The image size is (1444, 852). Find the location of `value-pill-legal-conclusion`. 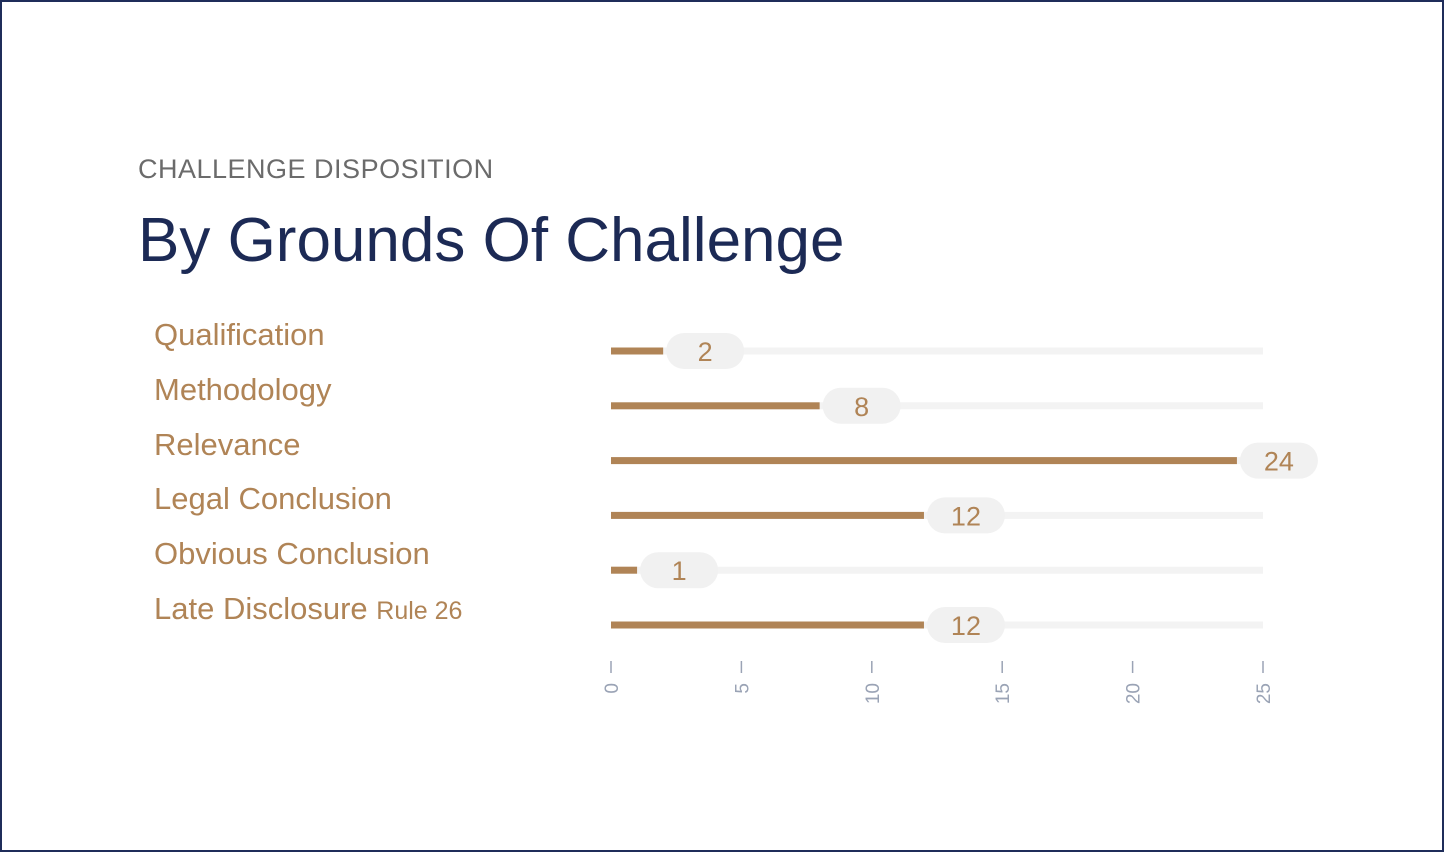

value-pill-legal-conclusion is located at coordinates (965, 515).